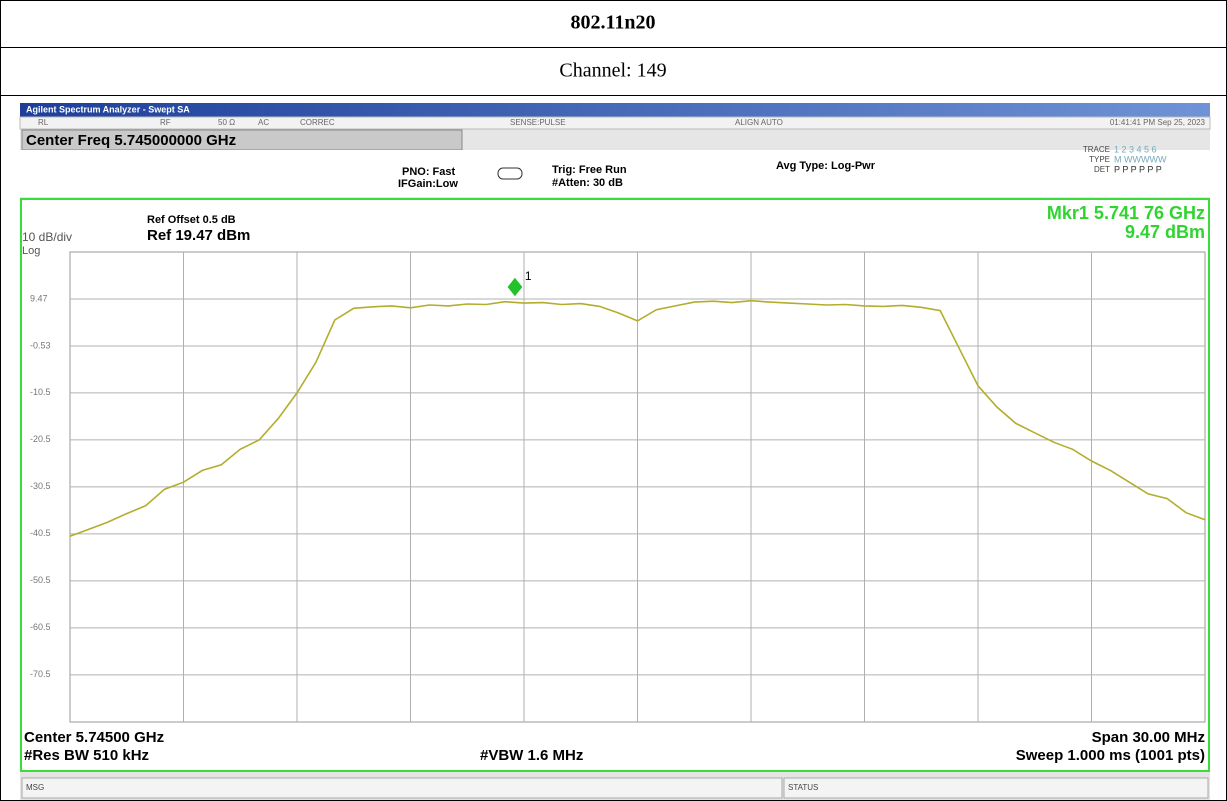 This screenshot has height=801, width=1227. Describe the element at coordinates (40, 627) in the screenshot. I see `y-tick-label: -60.5` at that location.